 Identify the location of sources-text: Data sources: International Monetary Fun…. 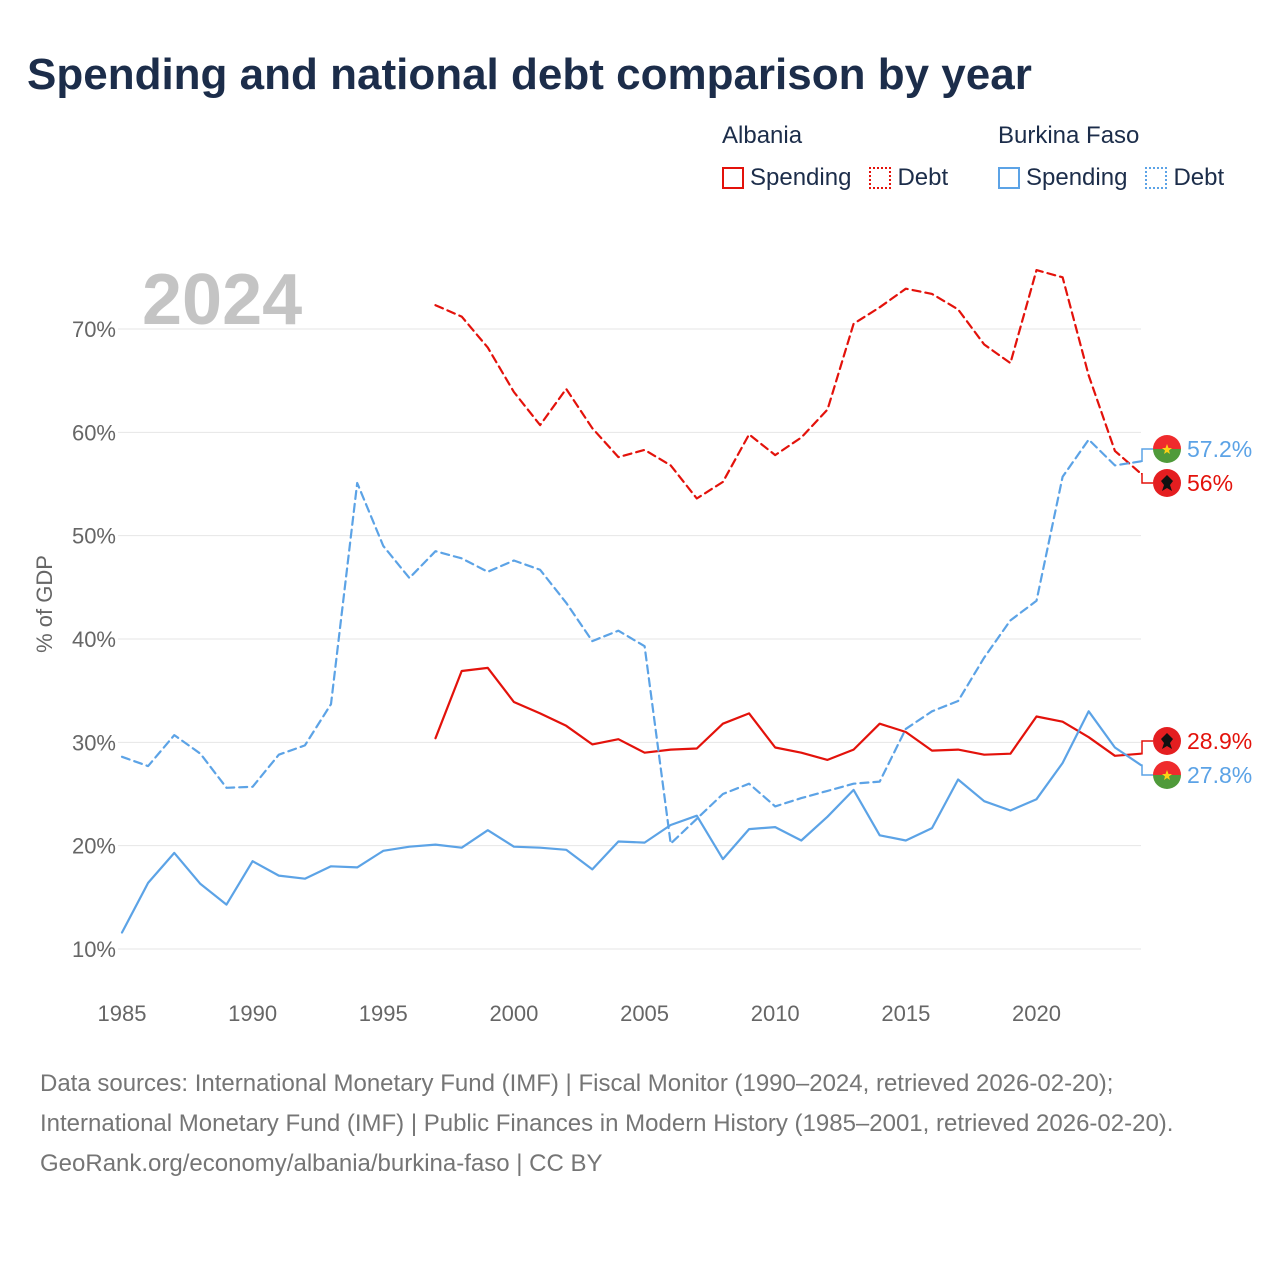
(607, 1103).